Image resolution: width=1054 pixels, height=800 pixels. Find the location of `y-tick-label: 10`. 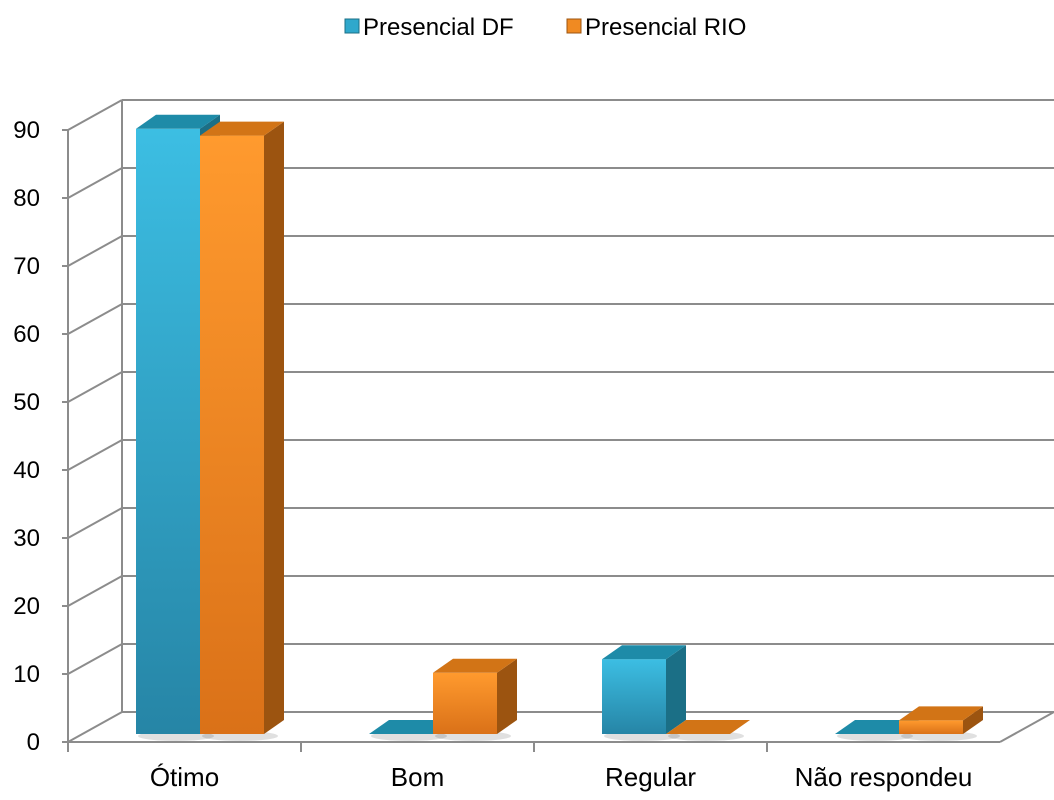

y-tick-label: 10 is located at coordinates (26, 674).